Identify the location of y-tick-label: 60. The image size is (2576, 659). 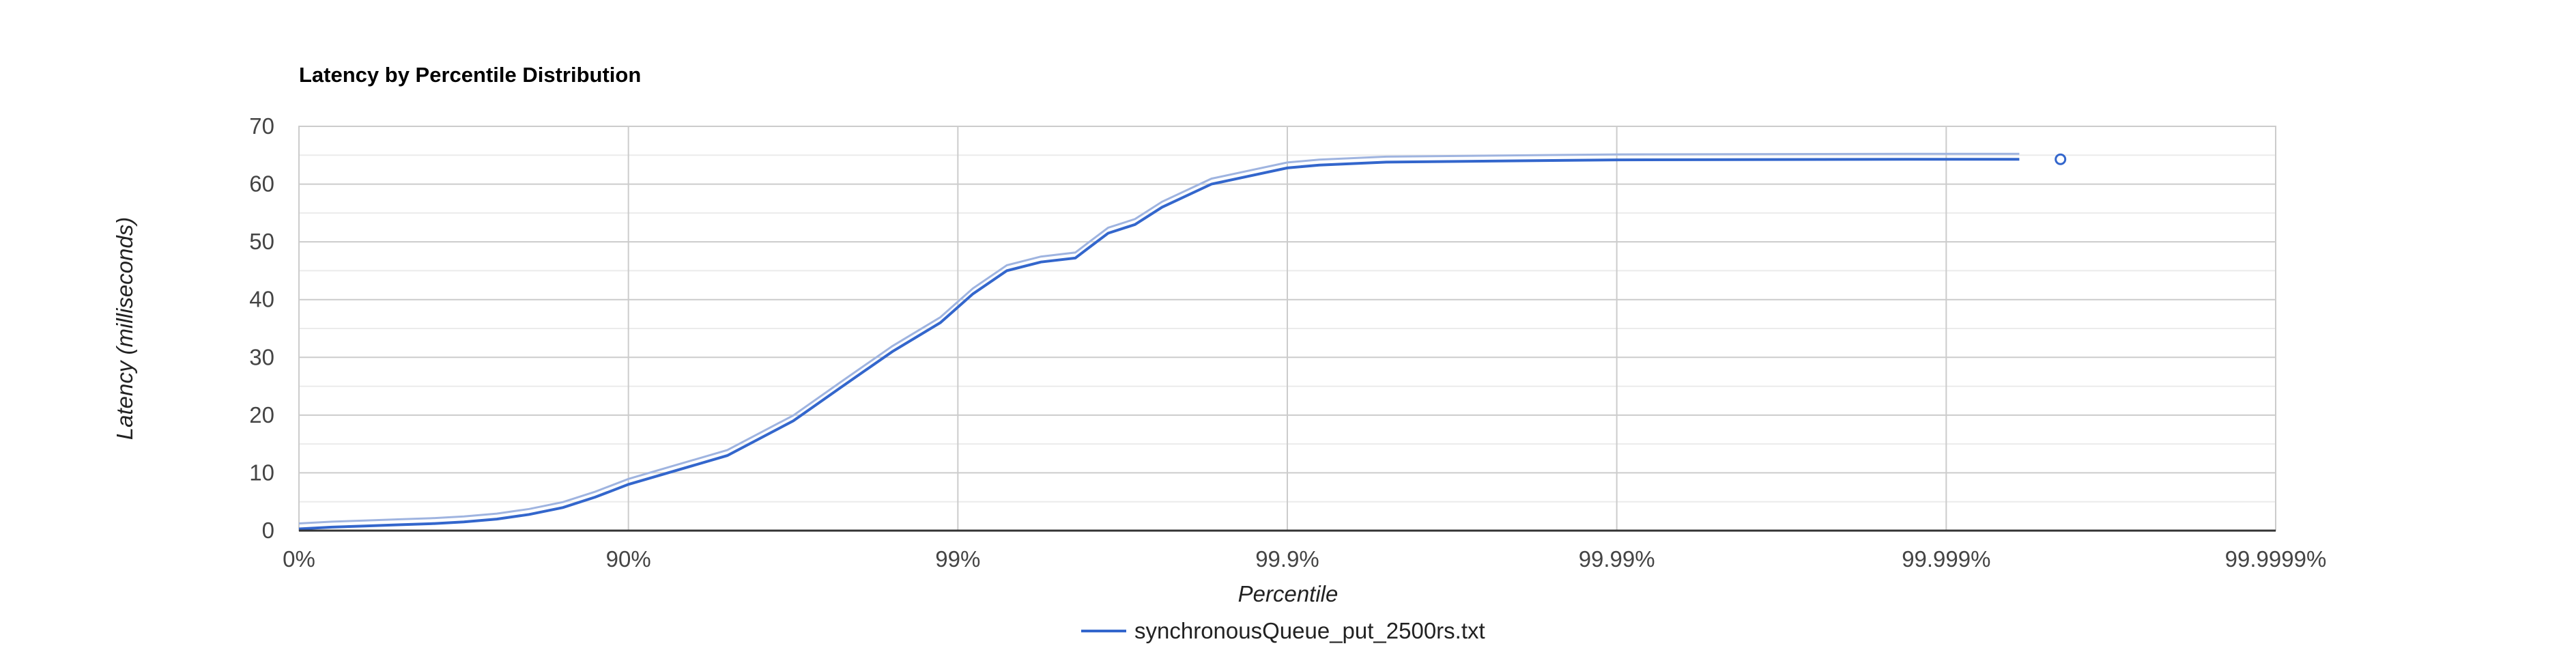
(261, 184).